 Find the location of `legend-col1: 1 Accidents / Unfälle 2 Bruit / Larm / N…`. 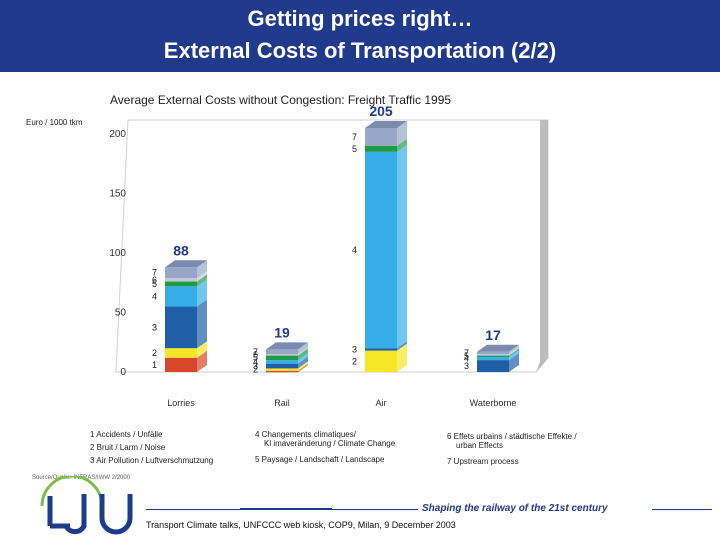

legend-col1: 1 Accidents / Unfälle 2 Bruit / Larm / N… is located at coordinates (151, 447).